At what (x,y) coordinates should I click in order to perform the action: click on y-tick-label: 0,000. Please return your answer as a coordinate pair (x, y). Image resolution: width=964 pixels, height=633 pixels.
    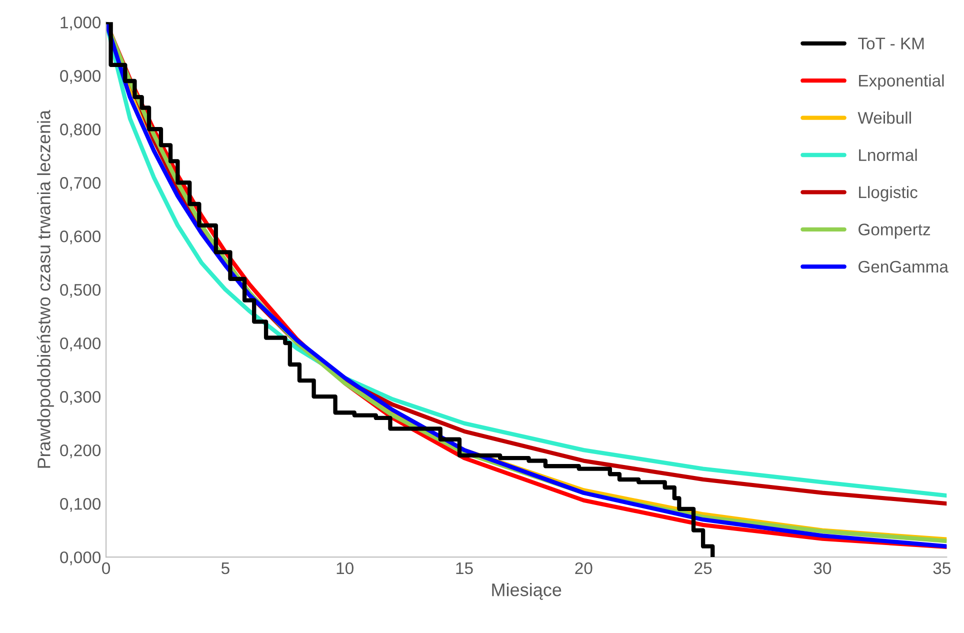
    Looking at the image, I should click on (80, 558).